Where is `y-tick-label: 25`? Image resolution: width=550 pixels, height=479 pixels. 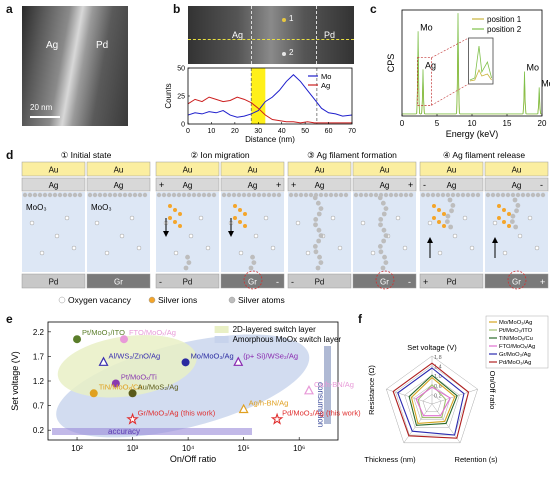 y-tick-label: 25 is located at coordinates (181, 97).